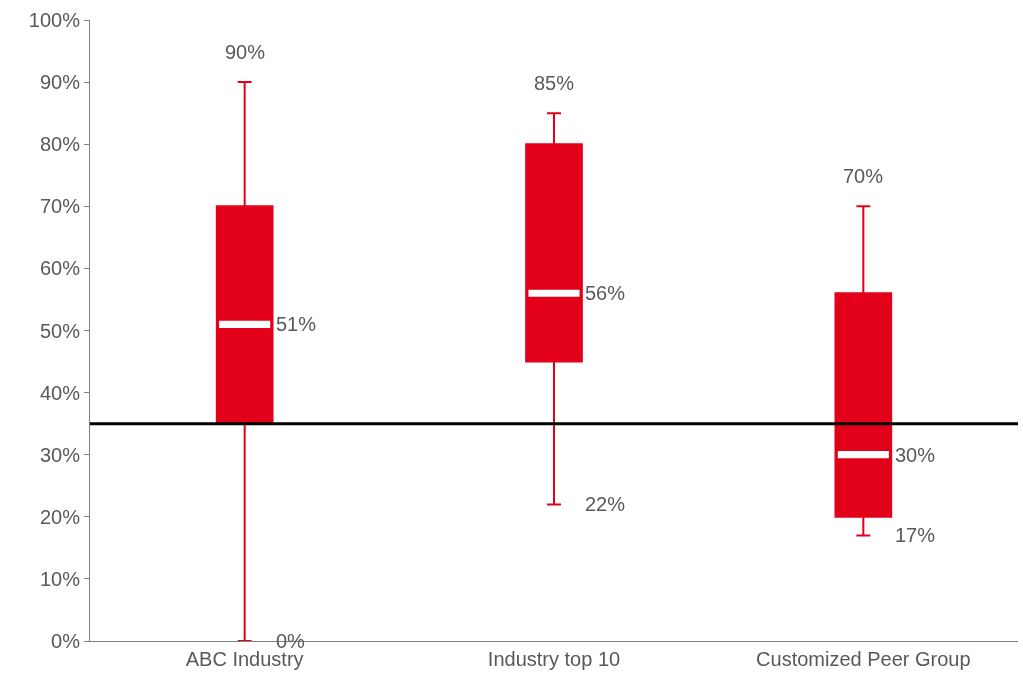 This screenshot has height=686, width=1023. Describe the element at coordinates (554, 659) in the screenshot. I see `x-tick-label: Industry top 10` at that location.